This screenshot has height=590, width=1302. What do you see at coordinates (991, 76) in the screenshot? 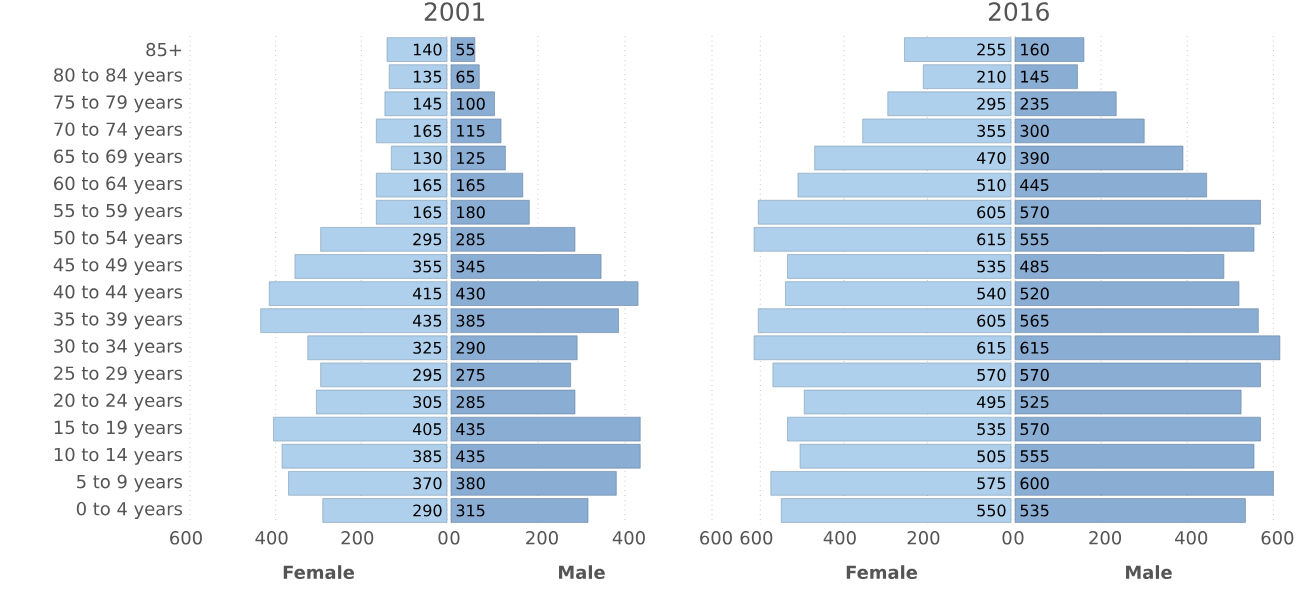
I see `data-label: 210` at bounding box center [991, 76].